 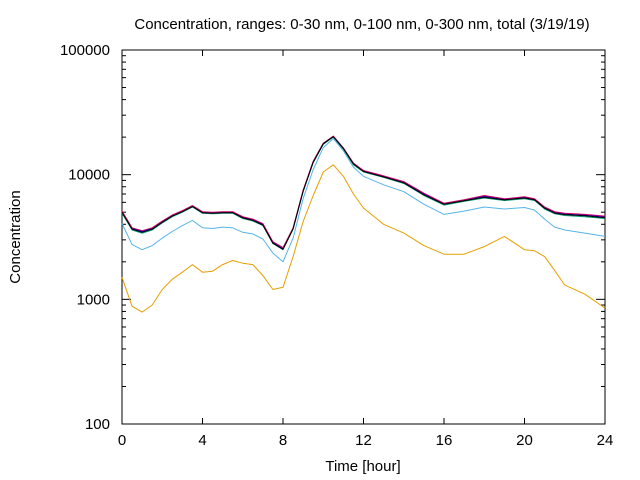 I want to click on x-tick-label: 8, so click(x=283, y=440).